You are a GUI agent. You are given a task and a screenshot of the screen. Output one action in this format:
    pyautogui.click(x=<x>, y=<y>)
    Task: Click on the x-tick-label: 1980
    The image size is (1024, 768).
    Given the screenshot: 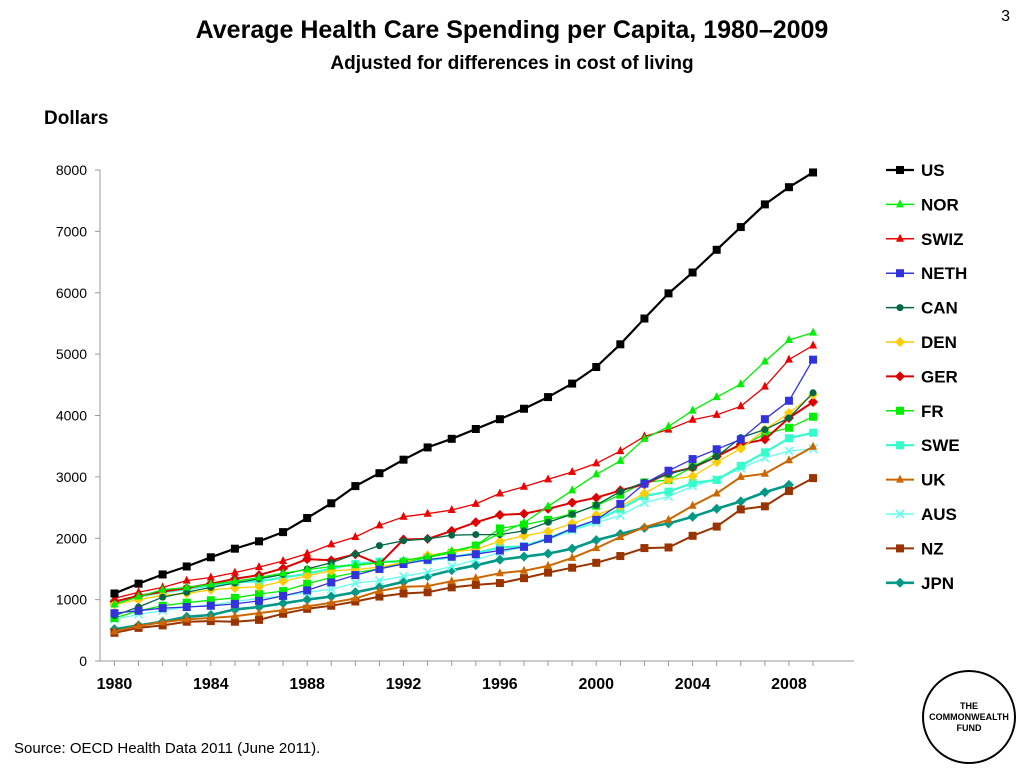 What is the action you would take?
    pyautogui.click(x=115, y=684)
    